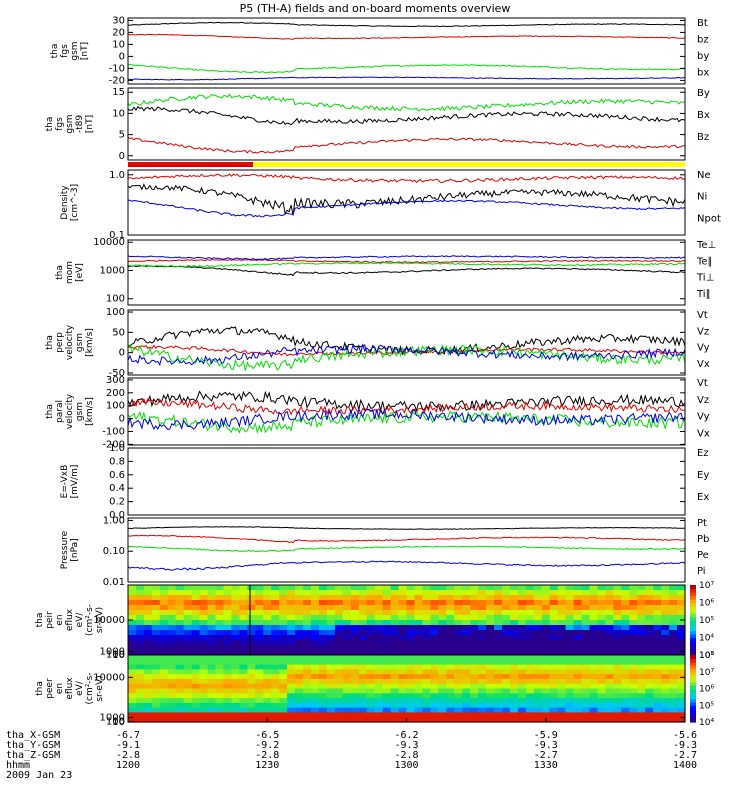 The width and height of the screenshot is (750, 800). I want to click on series-by, so click(406, 68).